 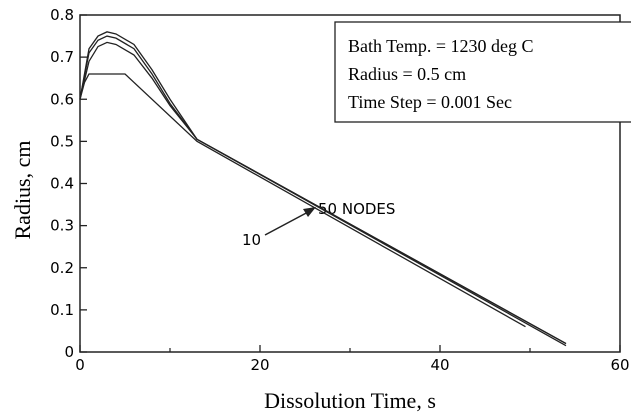 I want to click on y-axis-label: Radius, cm, so click(x=22, y=190).